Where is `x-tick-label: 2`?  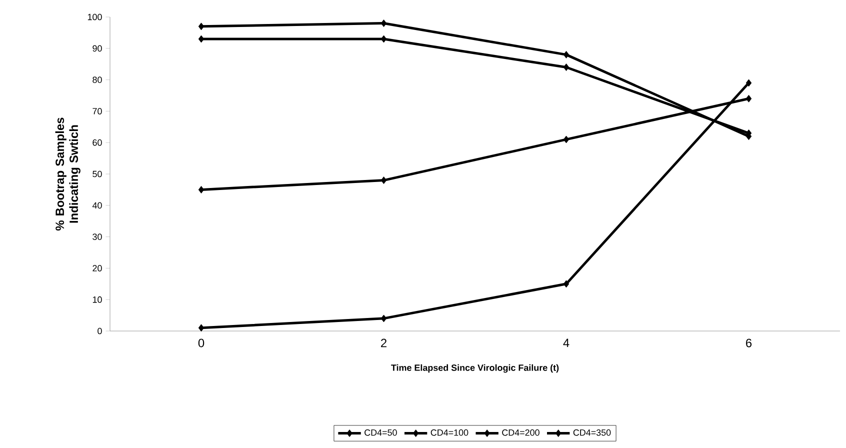
x-tick-label: 2 is located at coordinates (383, 343).